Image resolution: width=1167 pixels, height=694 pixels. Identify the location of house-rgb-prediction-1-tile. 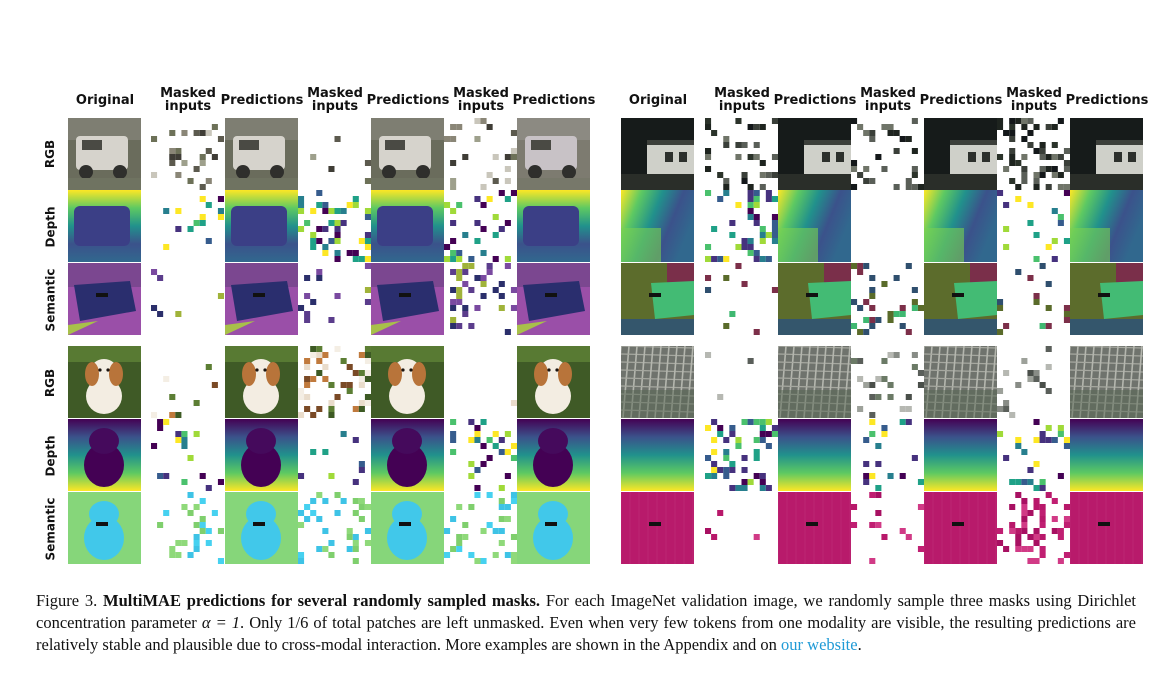
(814, 154).